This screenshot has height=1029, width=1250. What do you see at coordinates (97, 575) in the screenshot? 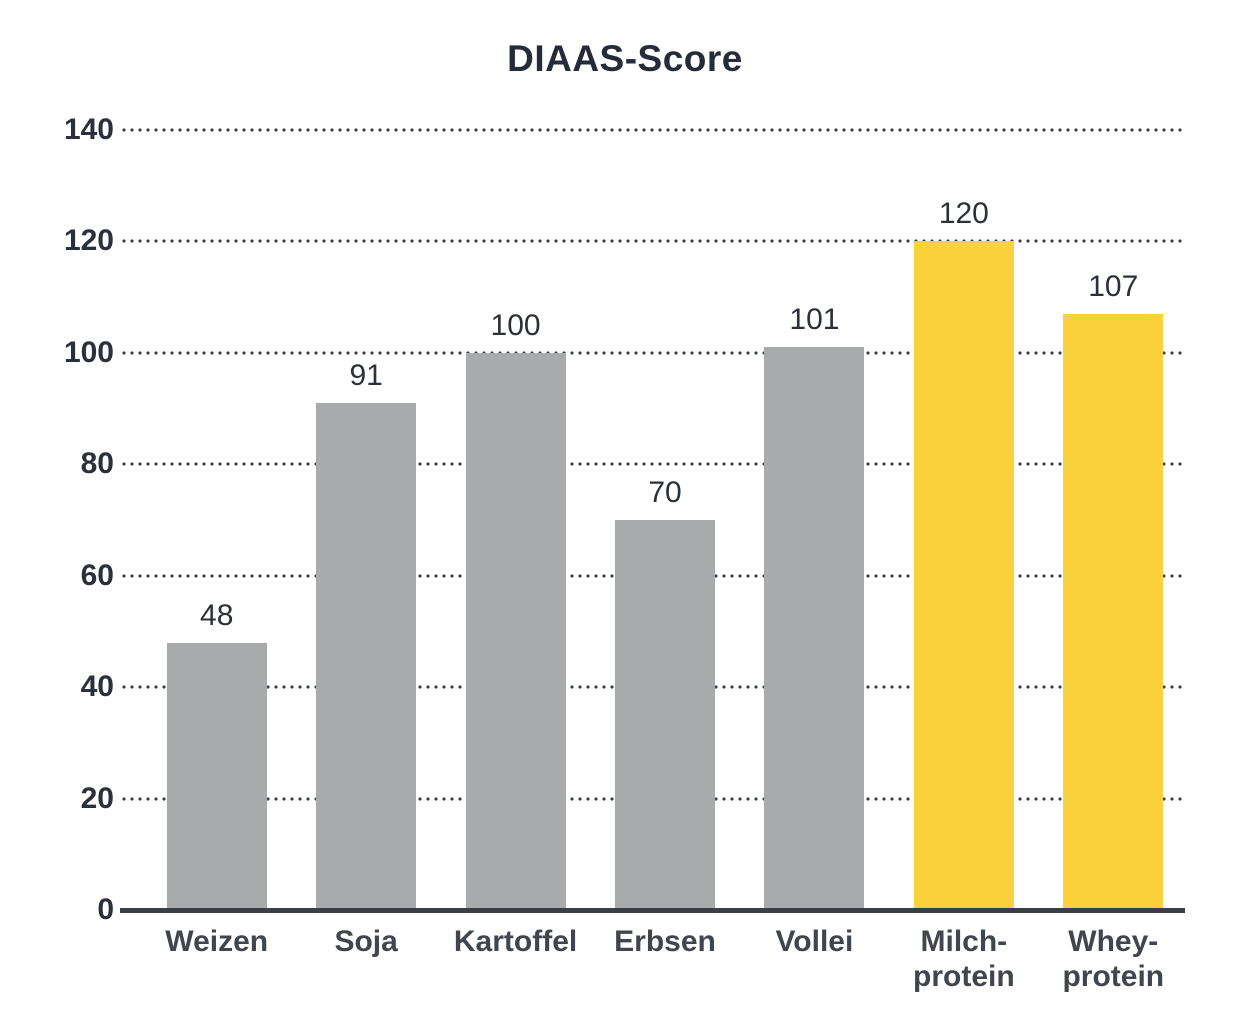
I see `y-tick-label-60: 60` at bounding box center [97, 575].